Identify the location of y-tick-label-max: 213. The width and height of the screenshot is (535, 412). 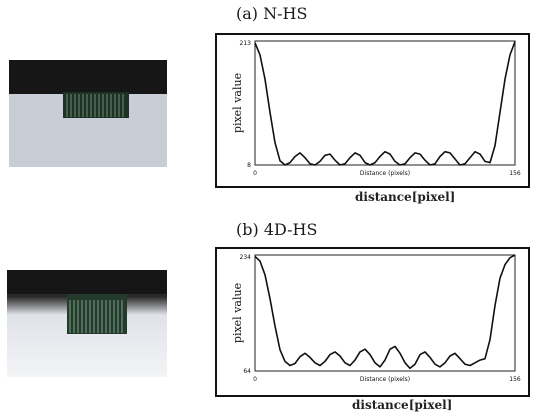
(246, 43).